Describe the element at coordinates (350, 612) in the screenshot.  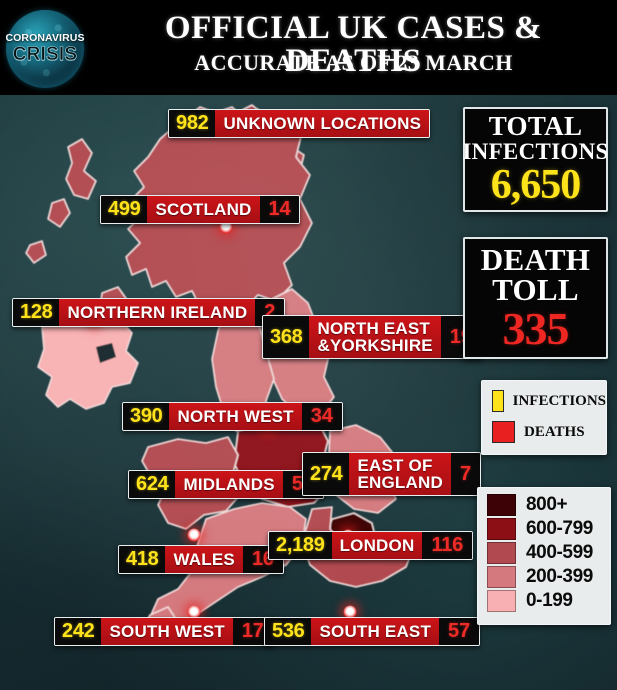
I see `dot-south-east` at that location.